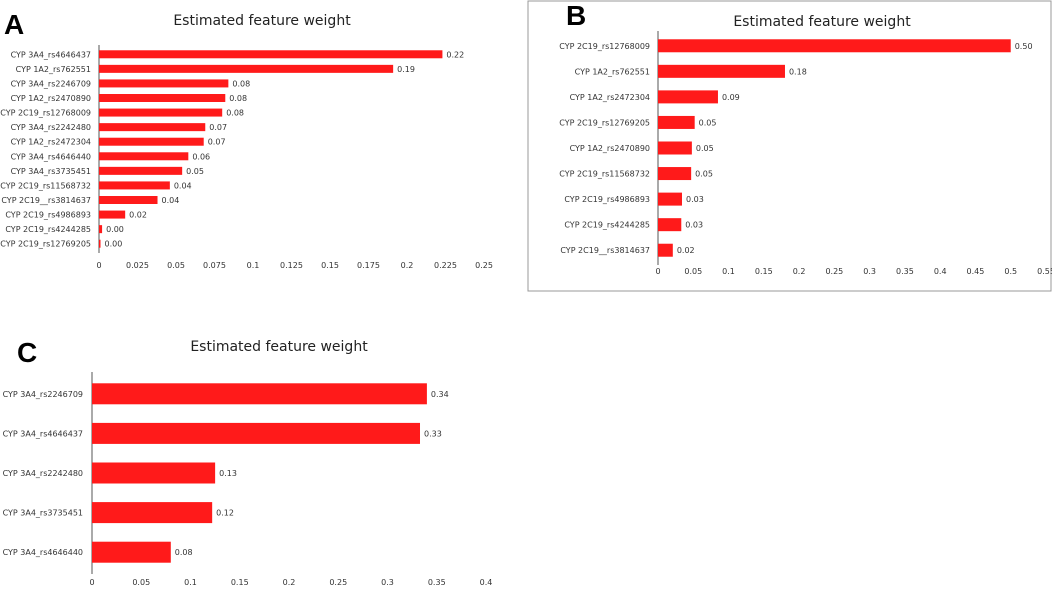 This screenshot has width=1052, height=591. Describe the element at coordinates (407, 265) in the screenshot. I see `x-tick-a-9: 0.2` at that location.